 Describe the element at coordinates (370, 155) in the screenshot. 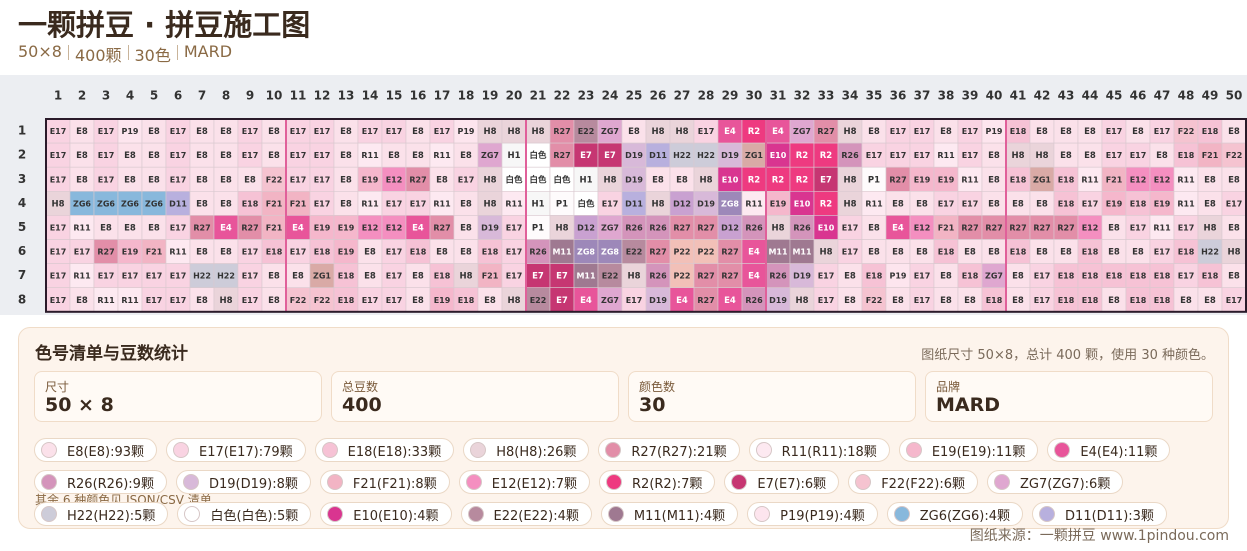

I see `bead-code: R11` at that location.